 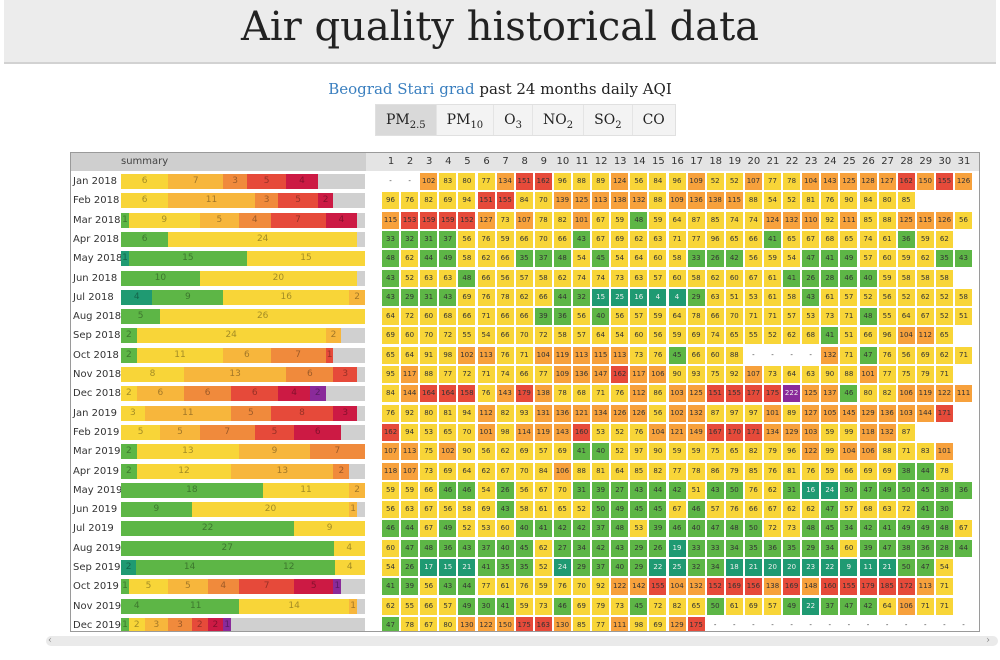 I want to click on day-cell: 58, so click(x=467, y=510).